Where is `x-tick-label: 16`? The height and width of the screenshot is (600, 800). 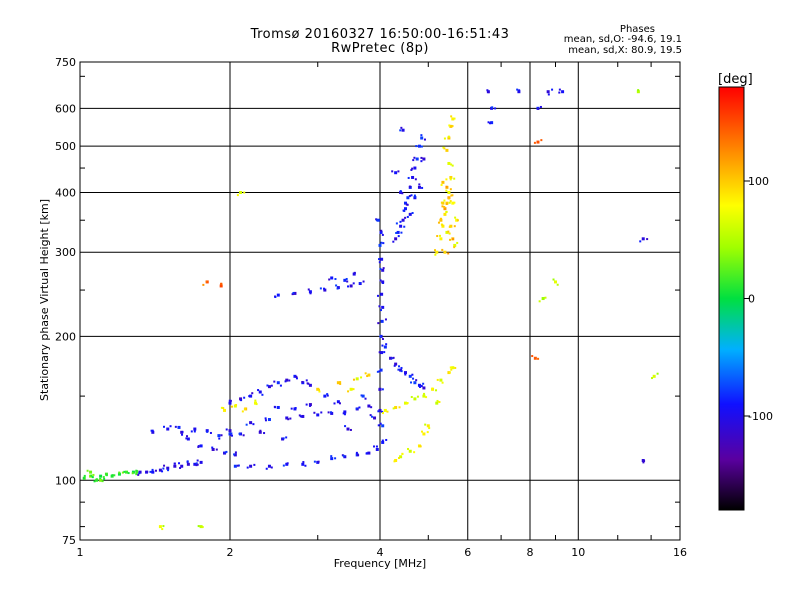 x-tick-label: 16 is located at coordinates (680, 552).